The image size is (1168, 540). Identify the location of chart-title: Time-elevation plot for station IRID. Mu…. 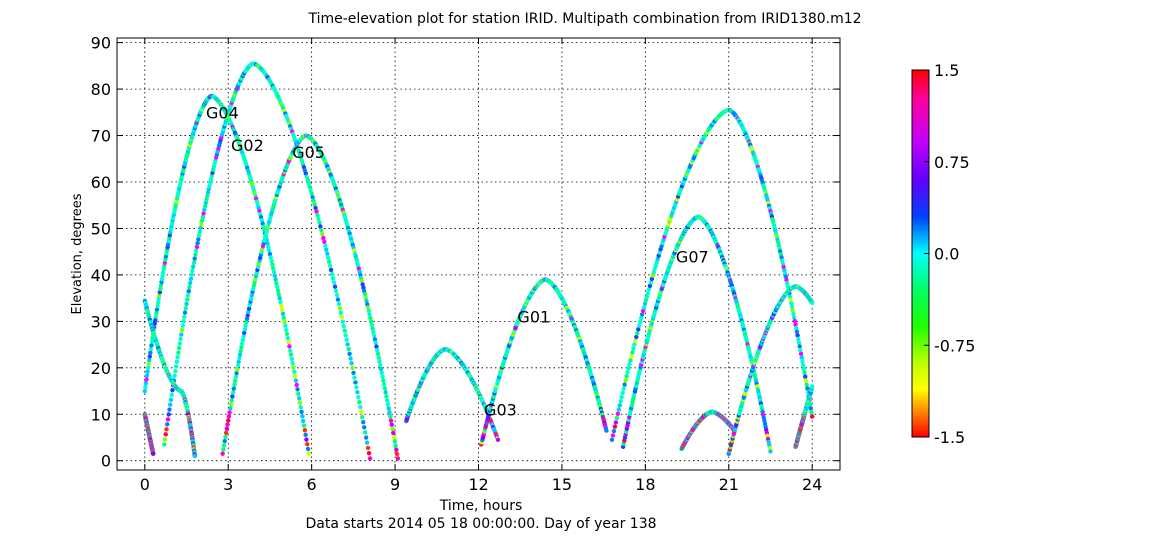
(584, 19).